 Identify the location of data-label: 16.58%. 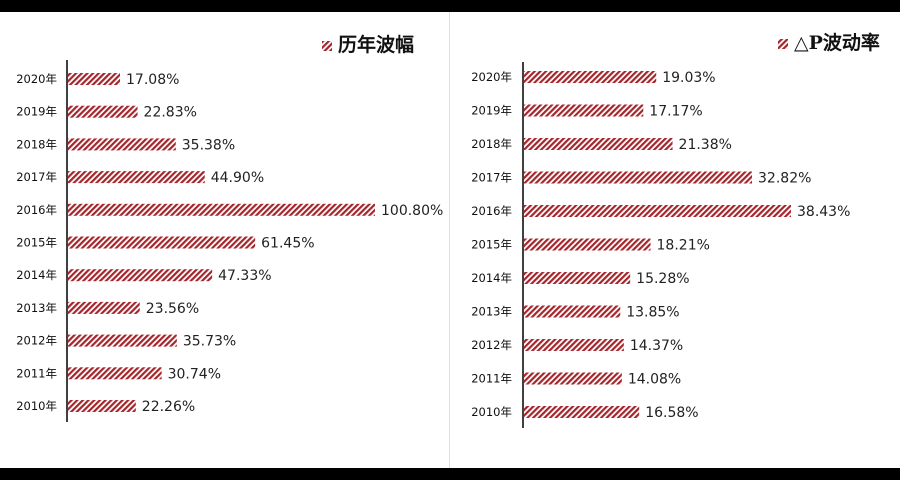
(671, 413).